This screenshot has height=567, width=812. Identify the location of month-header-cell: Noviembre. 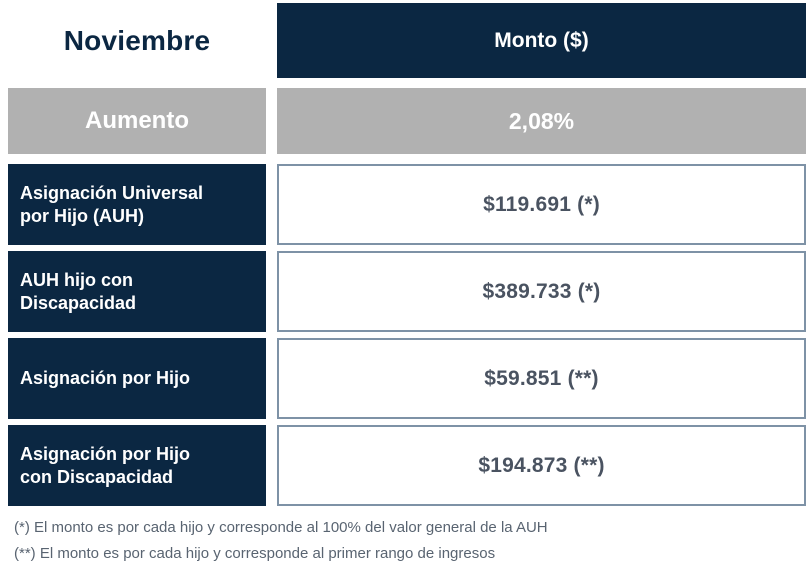
(137, 40).